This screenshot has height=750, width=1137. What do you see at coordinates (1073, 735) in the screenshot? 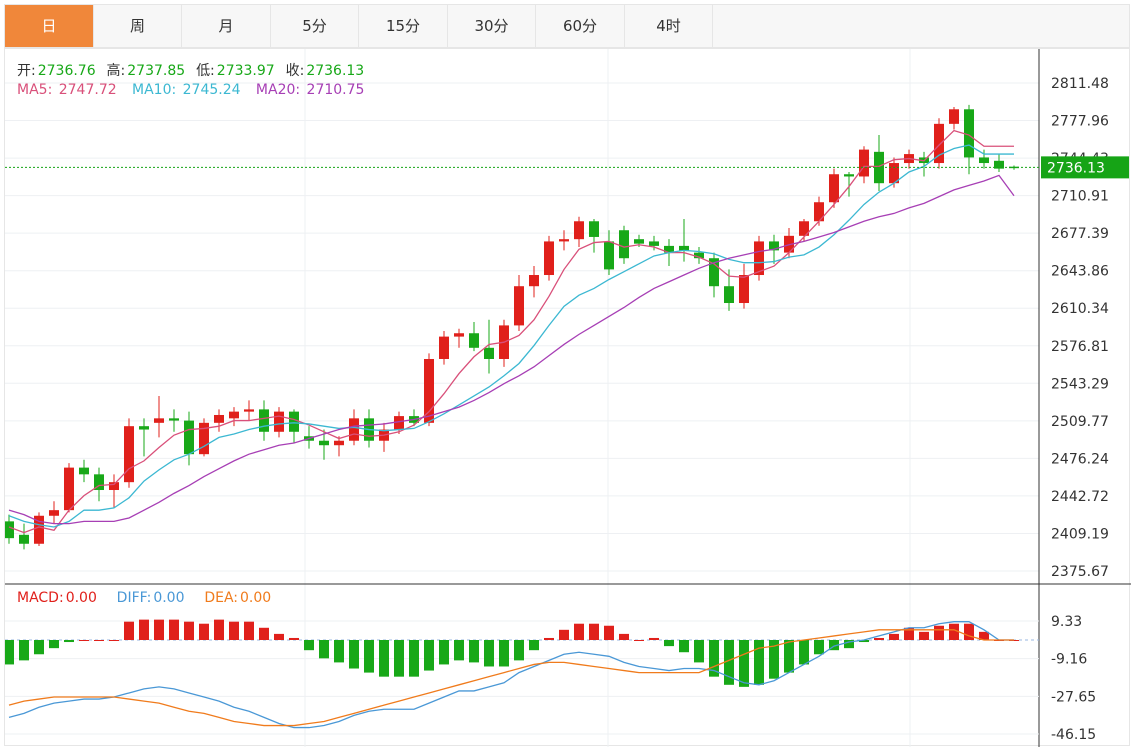
I see `macd-tick-label: -46.15` at bounding box center [1073, 735].